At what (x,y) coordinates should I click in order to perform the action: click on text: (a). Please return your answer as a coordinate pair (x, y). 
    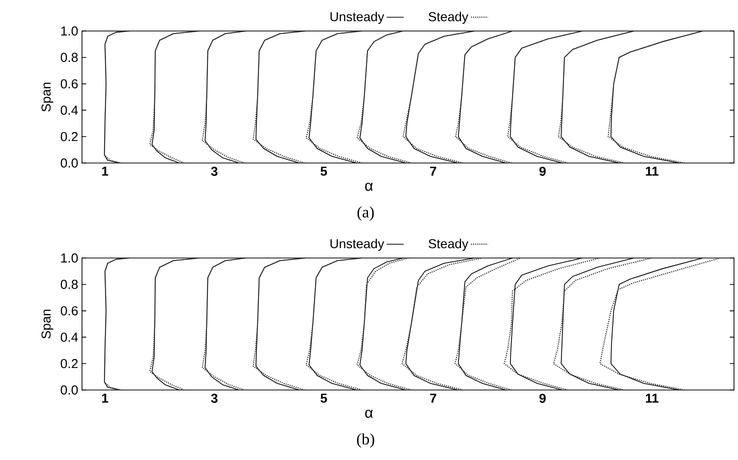
    Looking at the image, I should click on (365, 213).